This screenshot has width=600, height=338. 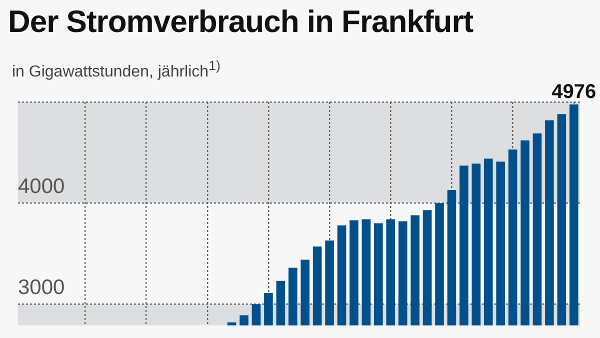 I want to click on y-tick-label: 3000, so click(x=41, y=287).